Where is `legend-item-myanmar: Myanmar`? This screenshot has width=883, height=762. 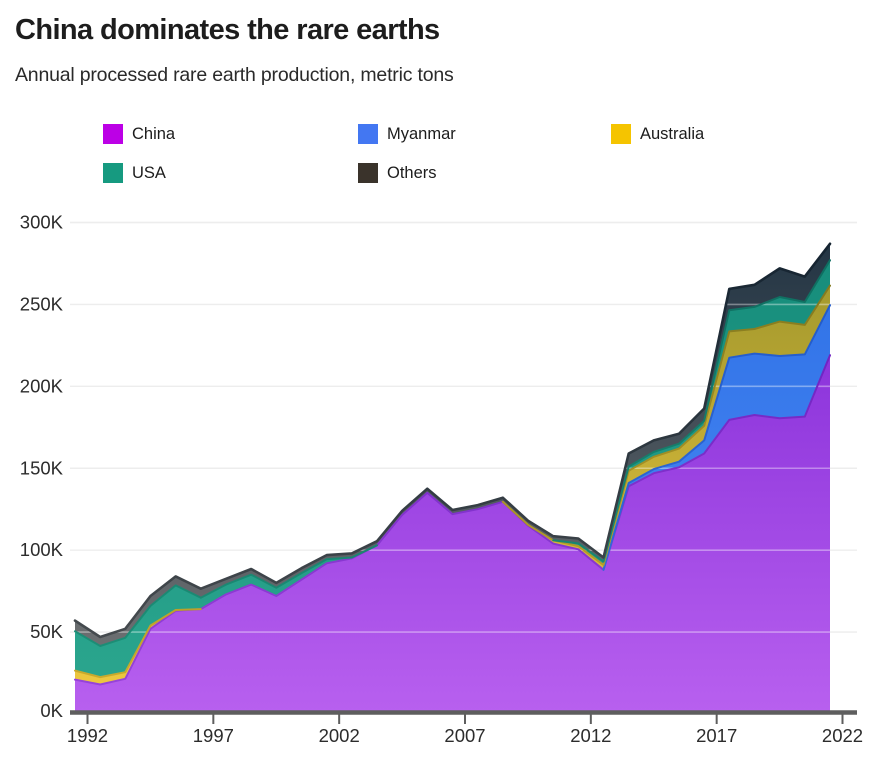 legend-item-myanmar: Myanmar is located at coordinates (407, 134).